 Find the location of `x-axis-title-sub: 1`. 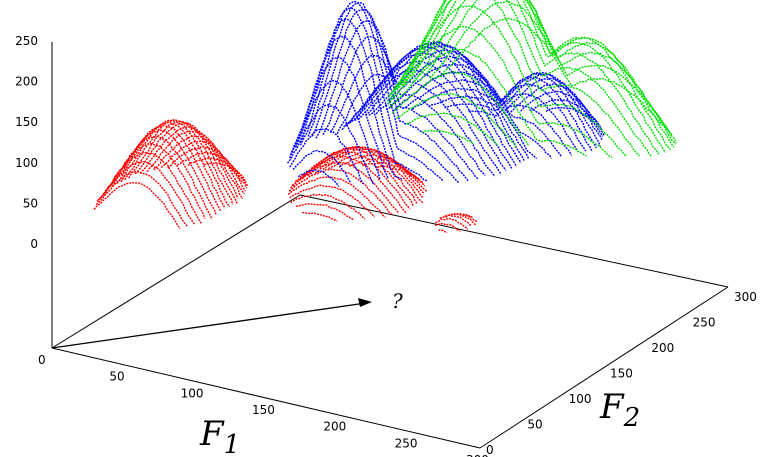

x-axis-title-sub: 1 is located at coordinates (232, 443).